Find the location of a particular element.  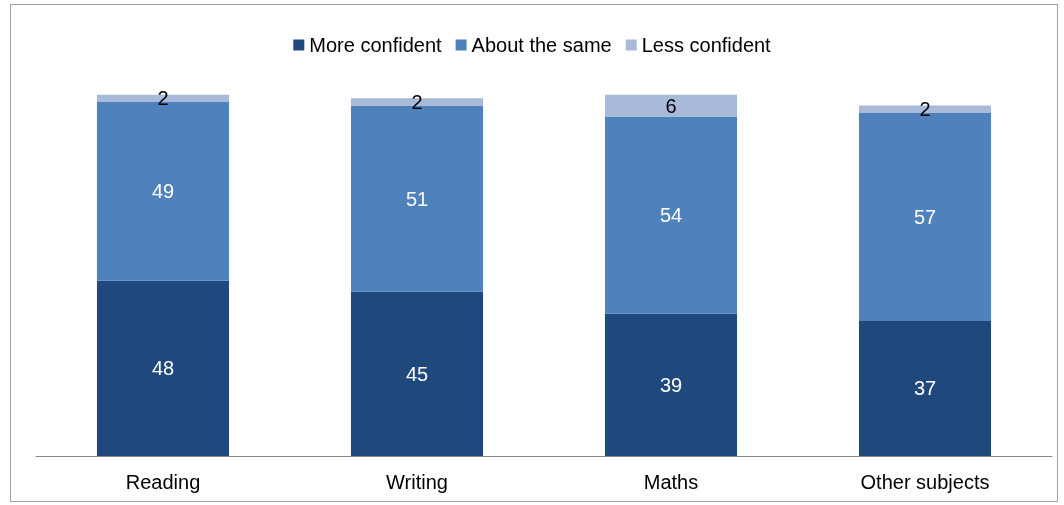

legend-label: More confident is located at coordinates (376, 45).